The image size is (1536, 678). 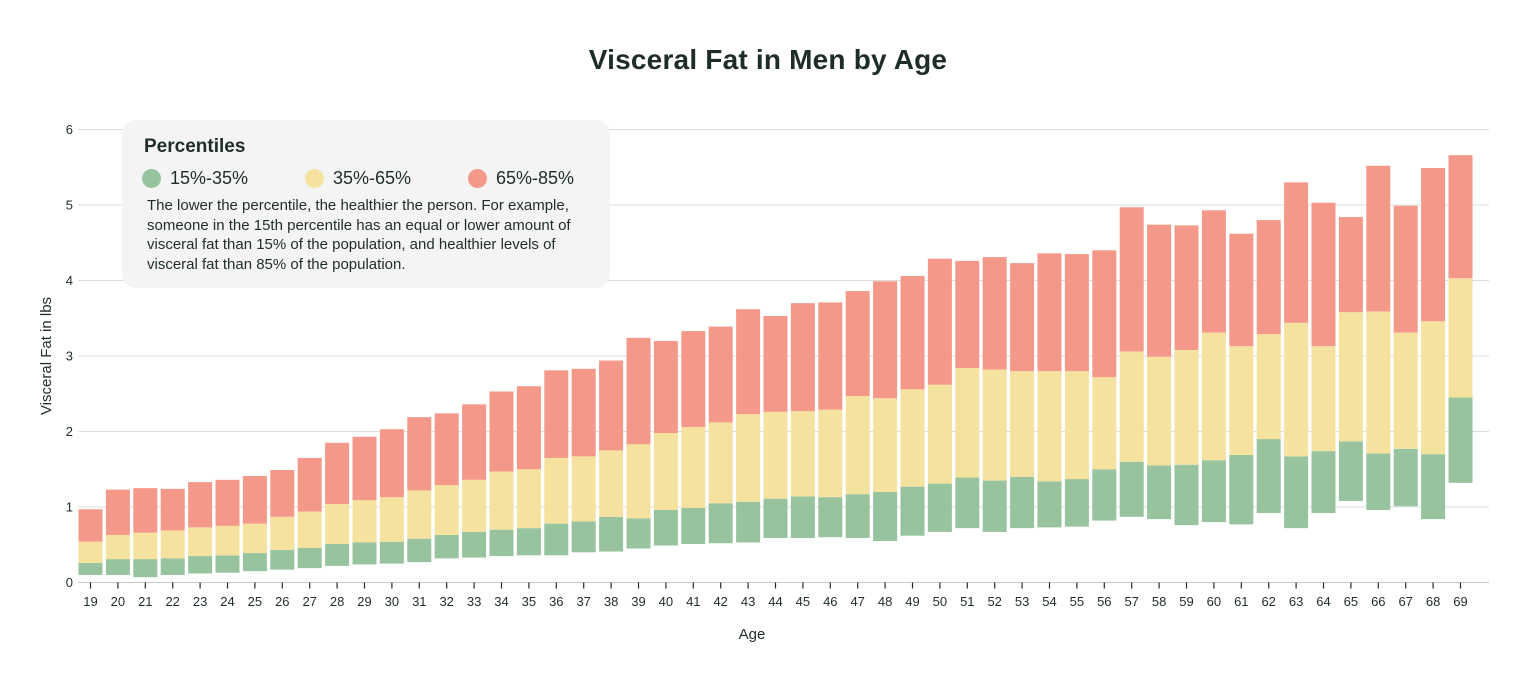 What do you see at coordinates (693, 601) in the screenshot?
I see `x-tick-label: 41` at bounding box center [693, 601].